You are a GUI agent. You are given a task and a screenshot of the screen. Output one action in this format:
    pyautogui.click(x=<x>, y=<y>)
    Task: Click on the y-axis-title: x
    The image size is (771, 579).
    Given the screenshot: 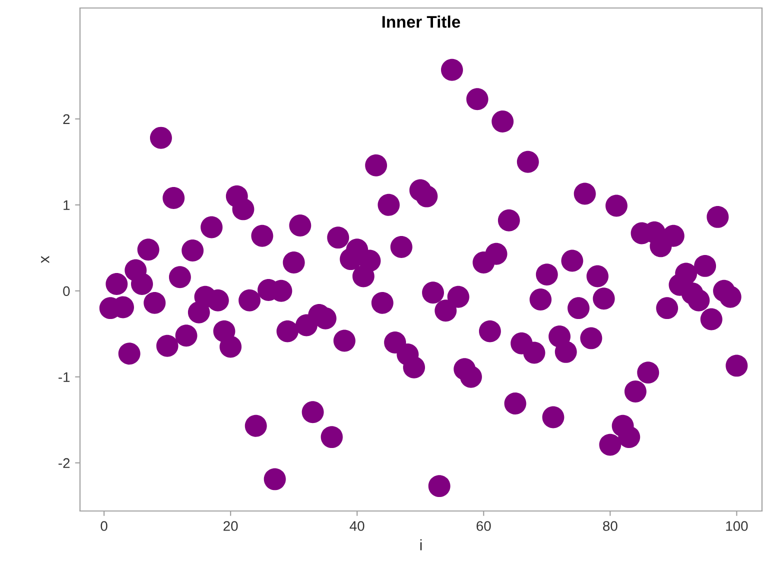 What is the action you would take?
    pyautogui.click(x=45, y=260)
    